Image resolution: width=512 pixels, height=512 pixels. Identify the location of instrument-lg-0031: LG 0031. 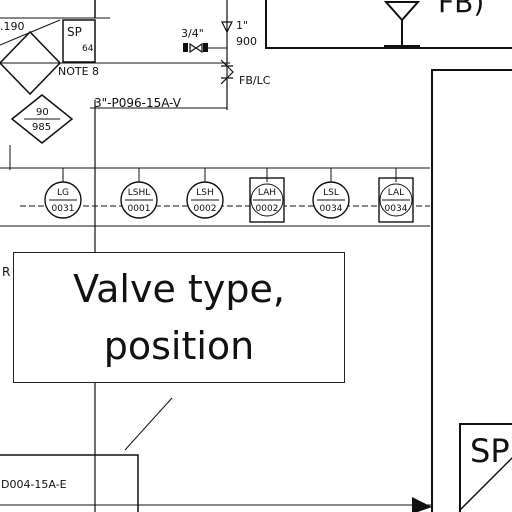
(63, 193).